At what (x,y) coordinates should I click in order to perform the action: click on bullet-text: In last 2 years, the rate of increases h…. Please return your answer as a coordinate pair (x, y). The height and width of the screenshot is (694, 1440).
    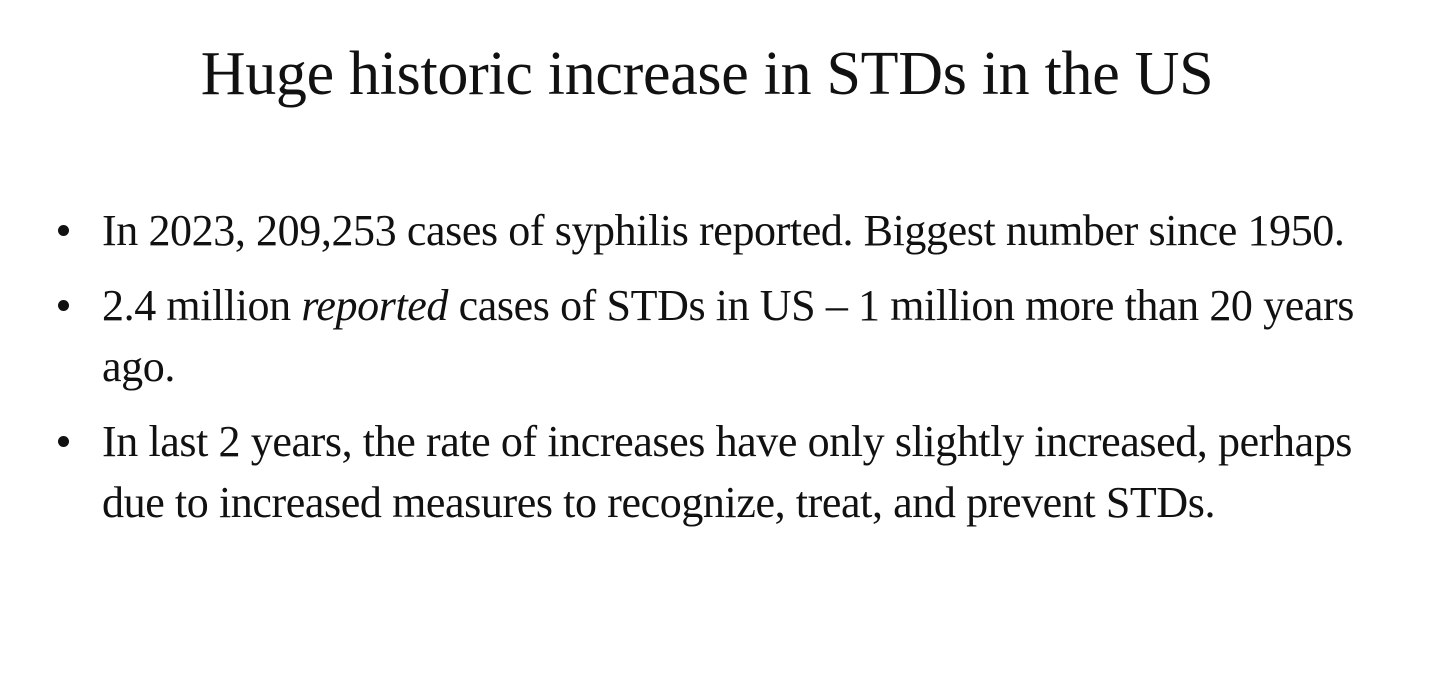
    Looking at the image, I should click on (727, 472).